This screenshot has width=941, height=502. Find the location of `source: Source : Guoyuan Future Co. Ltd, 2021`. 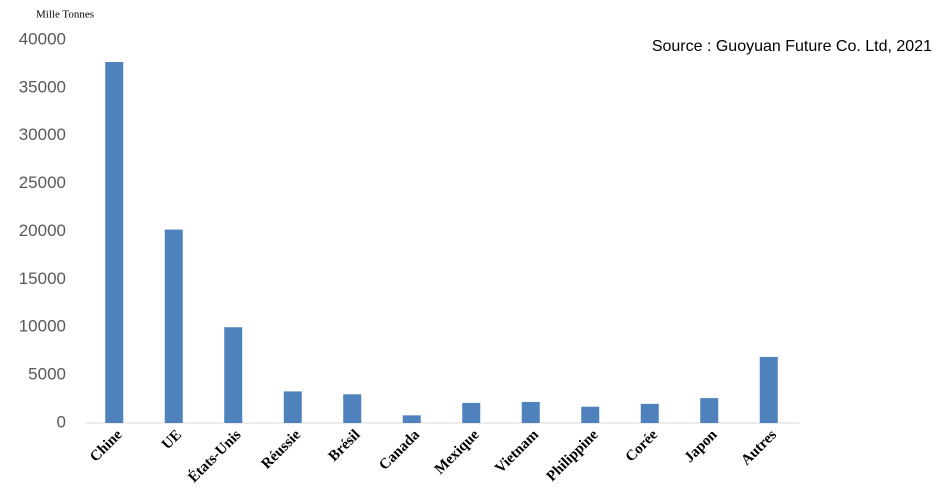

source: Source : Guoyuan Future Co. Ltd, 2021 is located at coordinates (792, 46).